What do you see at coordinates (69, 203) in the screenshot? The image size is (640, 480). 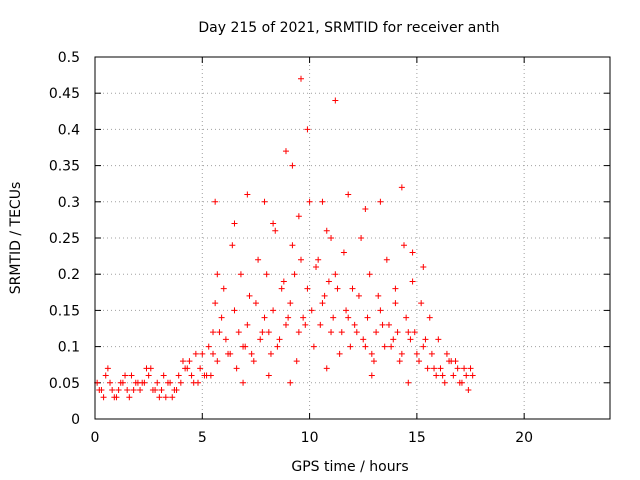 I see `y-tick-label: 0.3` at bounding box center [69, 203].